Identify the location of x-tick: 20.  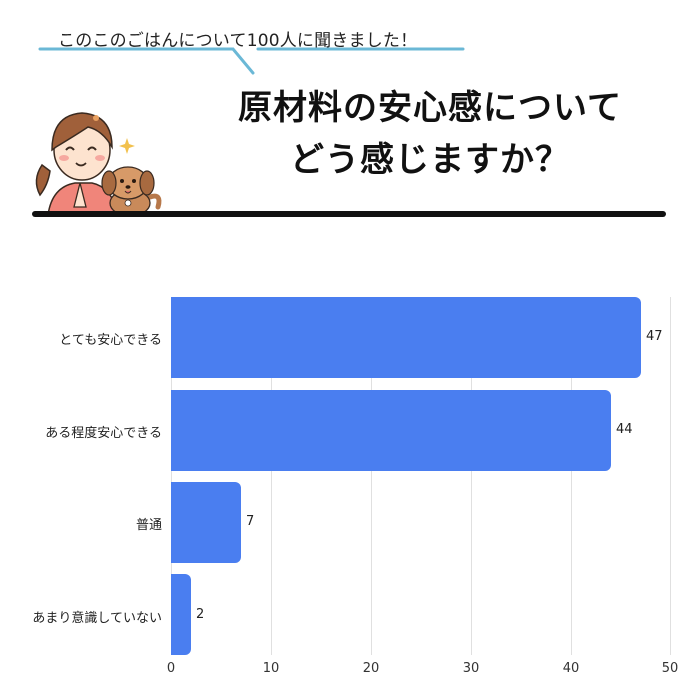
(371, 668).